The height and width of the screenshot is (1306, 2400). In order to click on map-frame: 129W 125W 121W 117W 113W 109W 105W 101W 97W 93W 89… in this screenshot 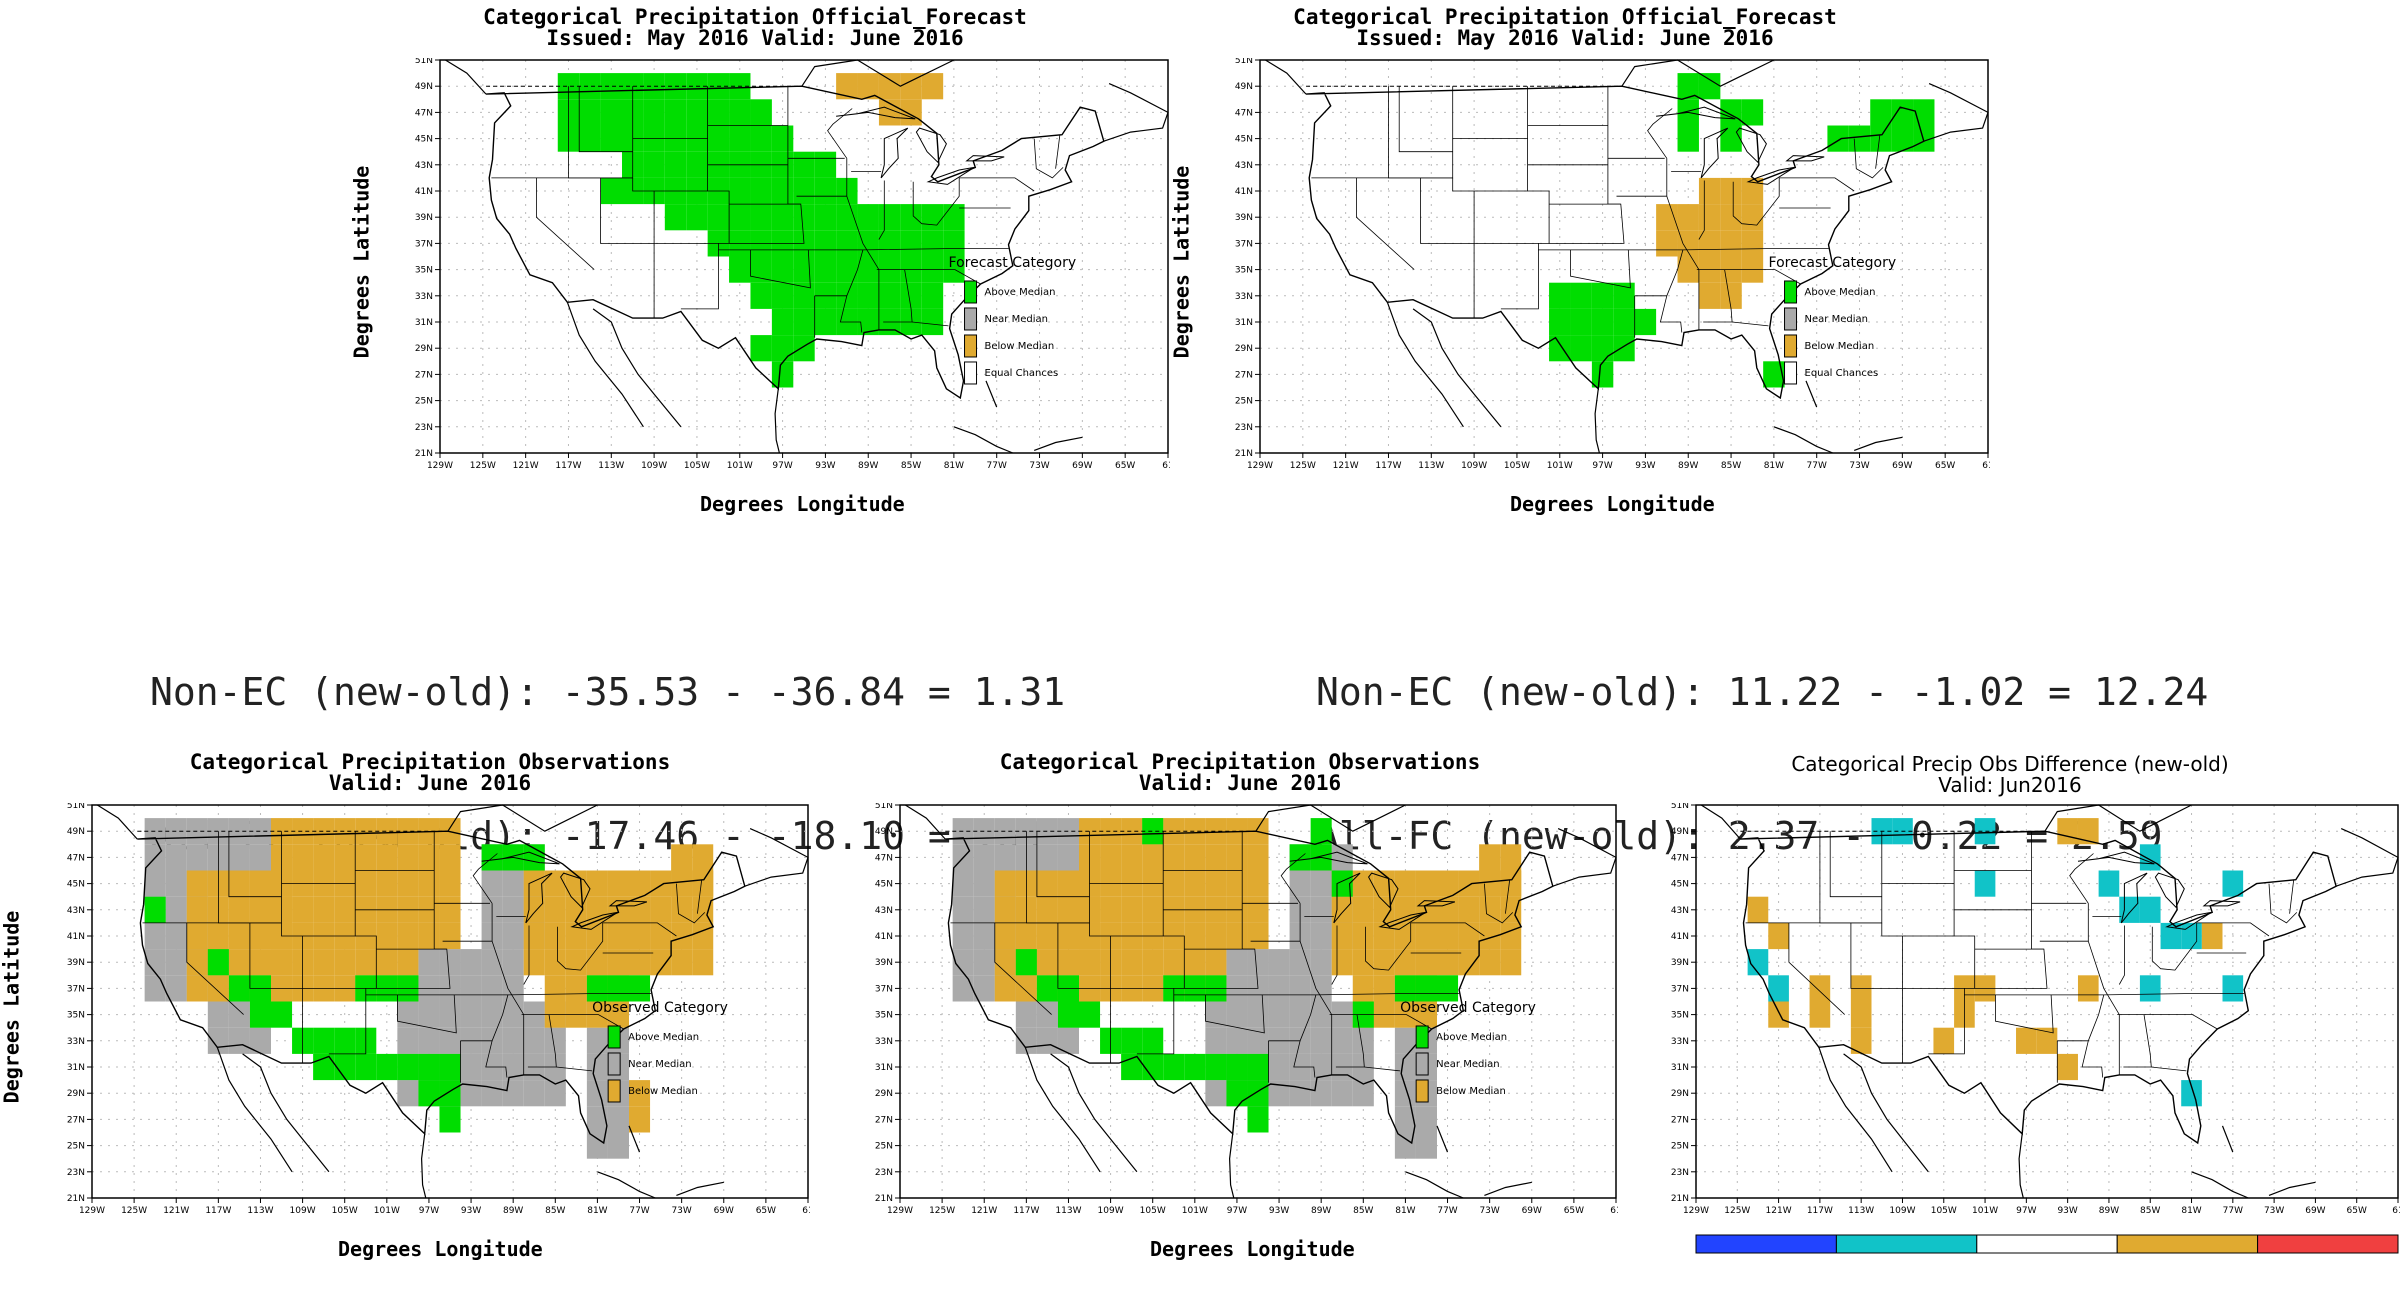, I will do `click(792, 264)`.